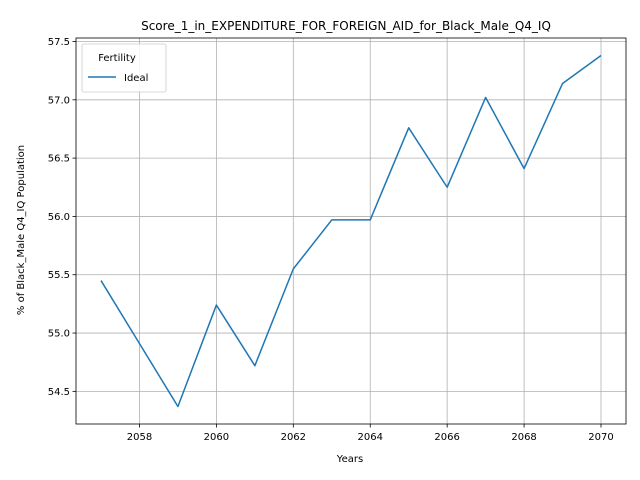  I want to click on y-axis-label: % of Black_Male Q4_IQ Population, so click(21, 230).